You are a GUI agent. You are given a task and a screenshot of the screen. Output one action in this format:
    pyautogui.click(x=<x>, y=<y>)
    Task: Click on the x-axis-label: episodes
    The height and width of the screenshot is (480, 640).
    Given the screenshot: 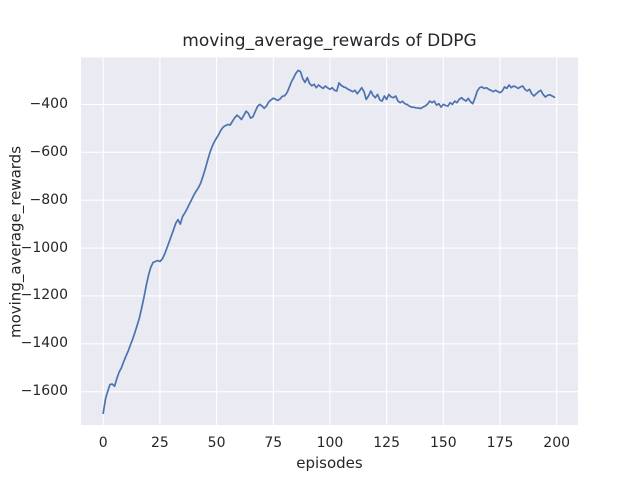 What is the action you would take?
    pyautogui.click(x=329, y=463)
    